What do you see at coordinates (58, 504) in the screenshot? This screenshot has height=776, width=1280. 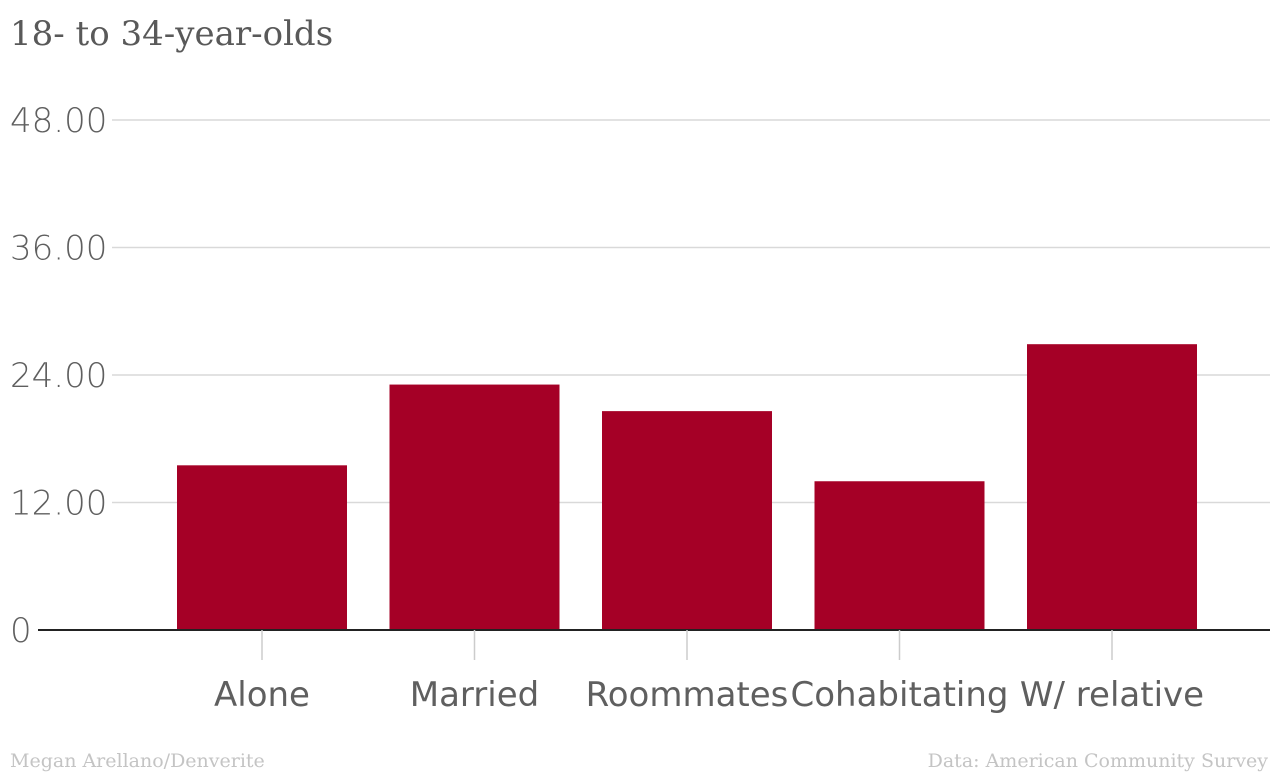 I see `y-tick-label: 12.00` at bounding box center [58, 504].